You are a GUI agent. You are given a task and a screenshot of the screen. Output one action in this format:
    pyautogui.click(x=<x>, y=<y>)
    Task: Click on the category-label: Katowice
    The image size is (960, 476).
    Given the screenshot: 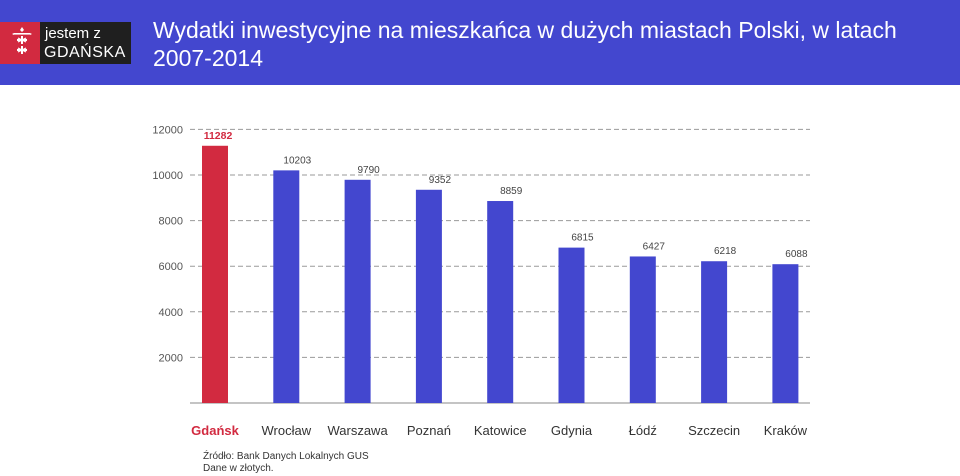 What is the action you would take?
    pyautogui.click(x=500, y=430)
    